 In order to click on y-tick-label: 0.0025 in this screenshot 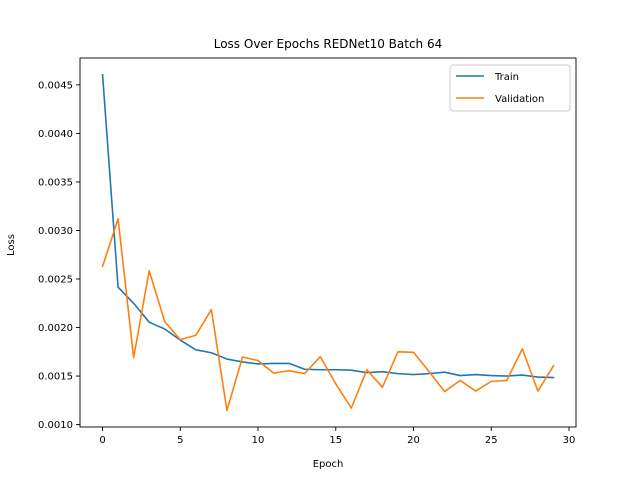, I will do `click(55, 279)`.